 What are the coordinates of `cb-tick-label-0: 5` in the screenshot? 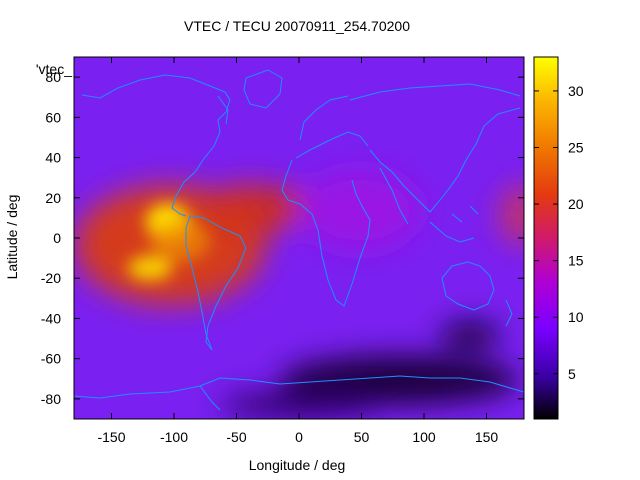 It's located at (572, 374).